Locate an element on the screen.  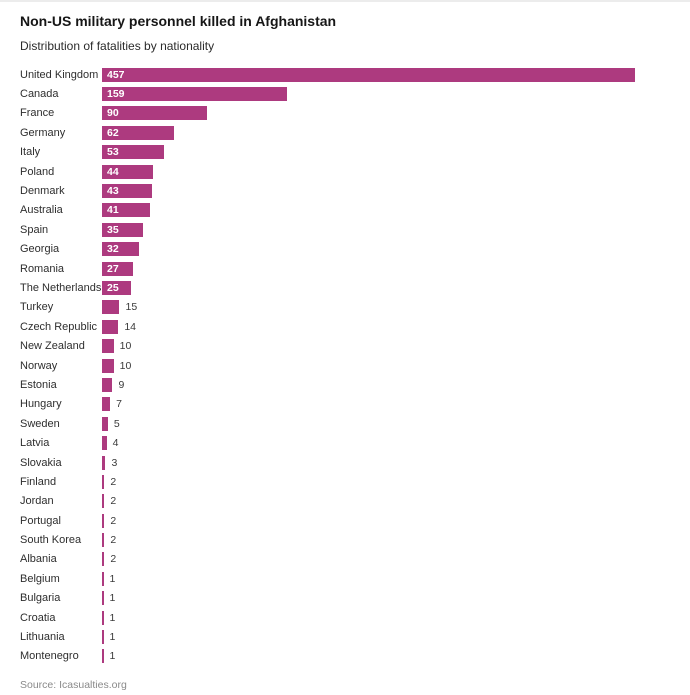
source-note: Source: Icasualties.org is located at coordinates (73, 685).